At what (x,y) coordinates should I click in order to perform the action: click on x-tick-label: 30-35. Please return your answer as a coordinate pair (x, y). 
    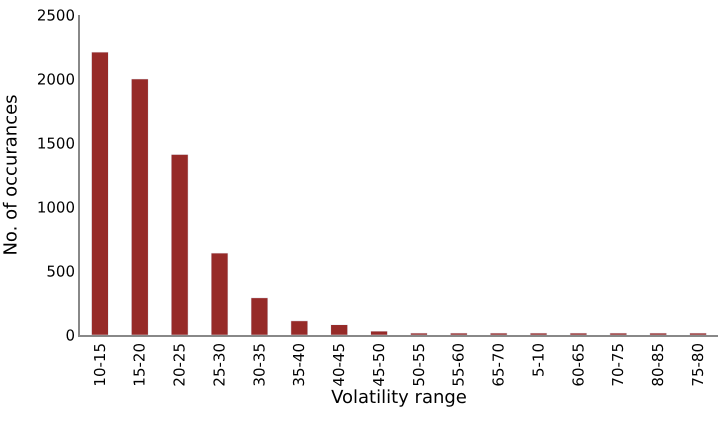
    Looking at the image, I should click on (259, 365).